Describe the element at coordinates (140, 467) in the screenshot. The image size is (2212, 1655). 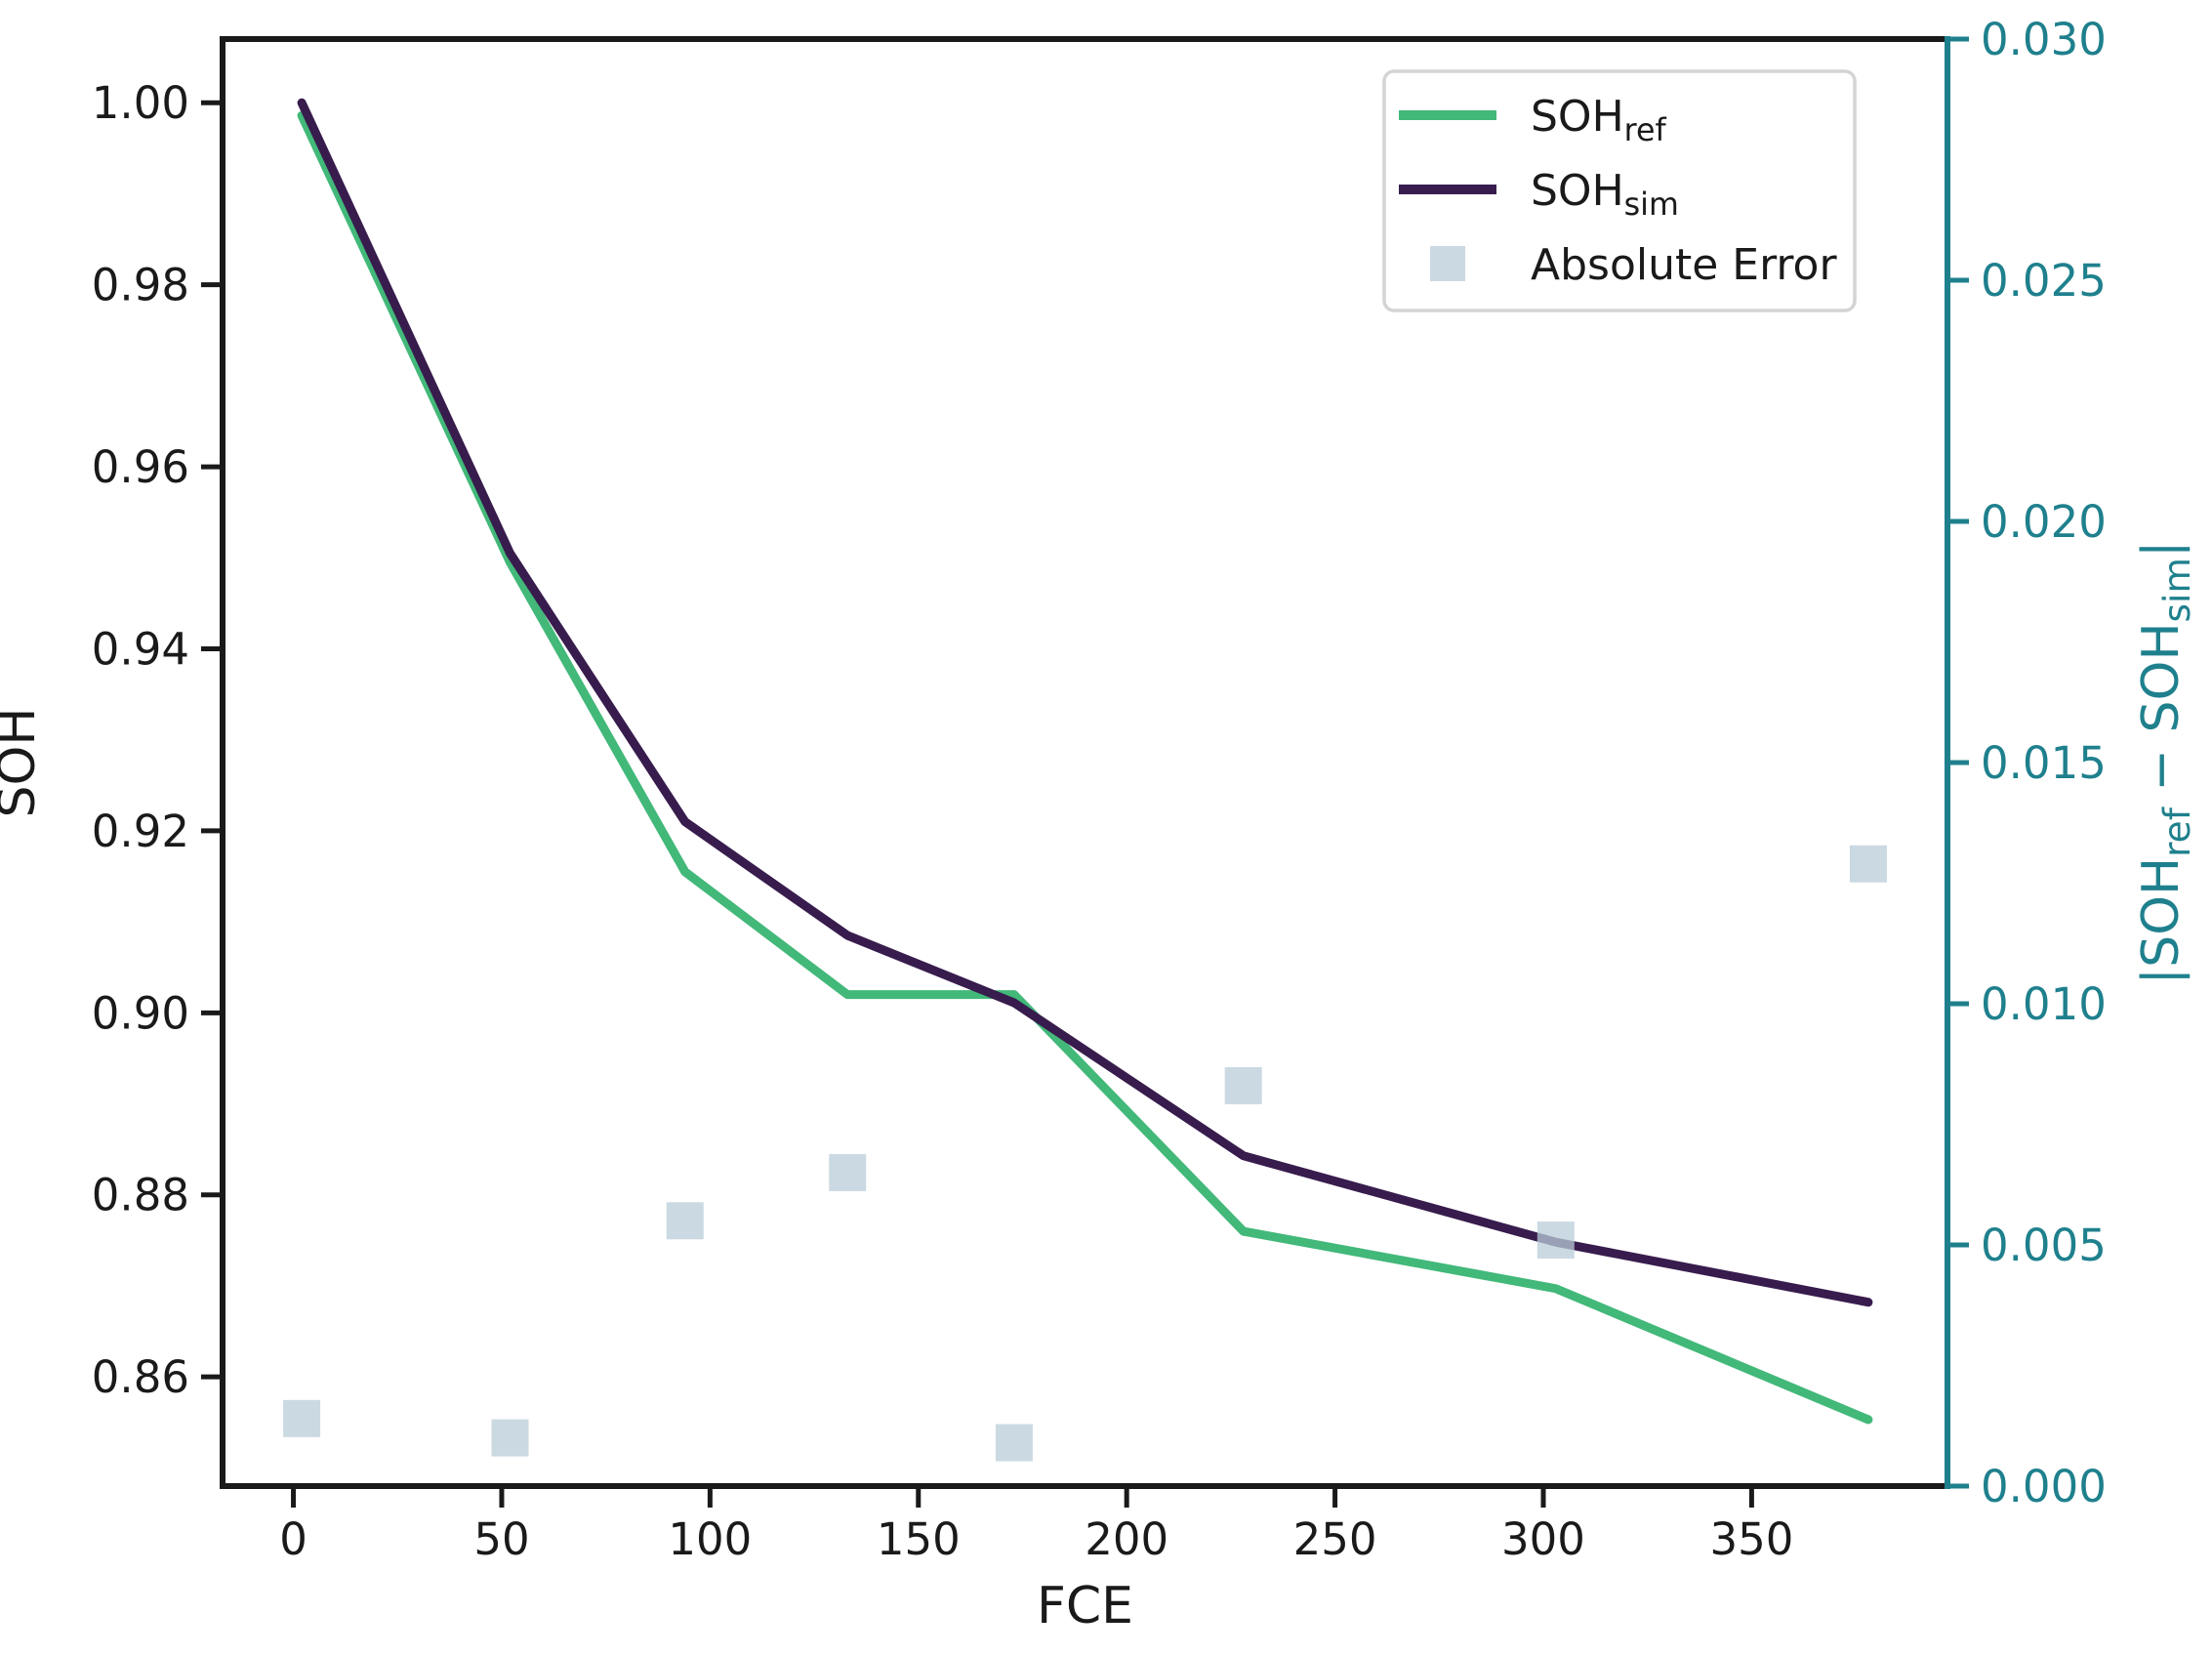
I see `y-left-tick-label: 0.96` at that location.